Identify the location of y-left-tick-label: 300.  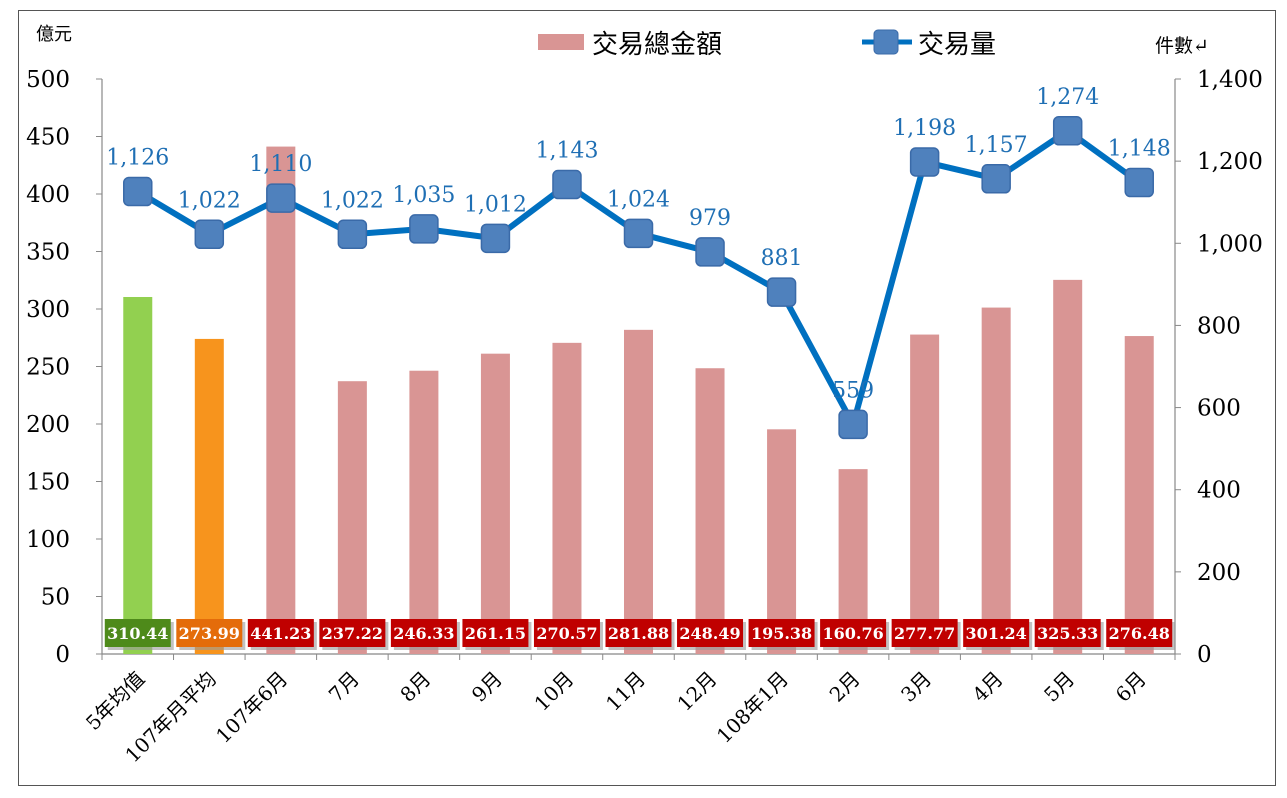
(48, 310).